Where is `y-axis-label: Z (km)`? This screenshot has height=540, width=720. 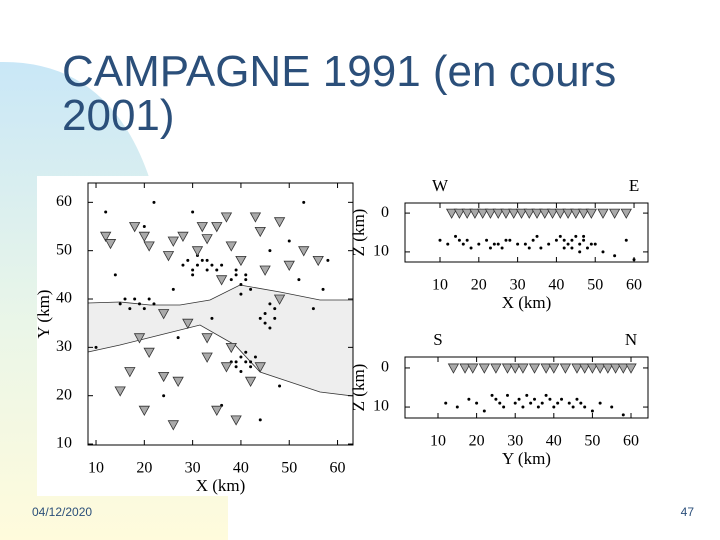
y-axis-label: Z (km) is located at coordinates (358, 388).